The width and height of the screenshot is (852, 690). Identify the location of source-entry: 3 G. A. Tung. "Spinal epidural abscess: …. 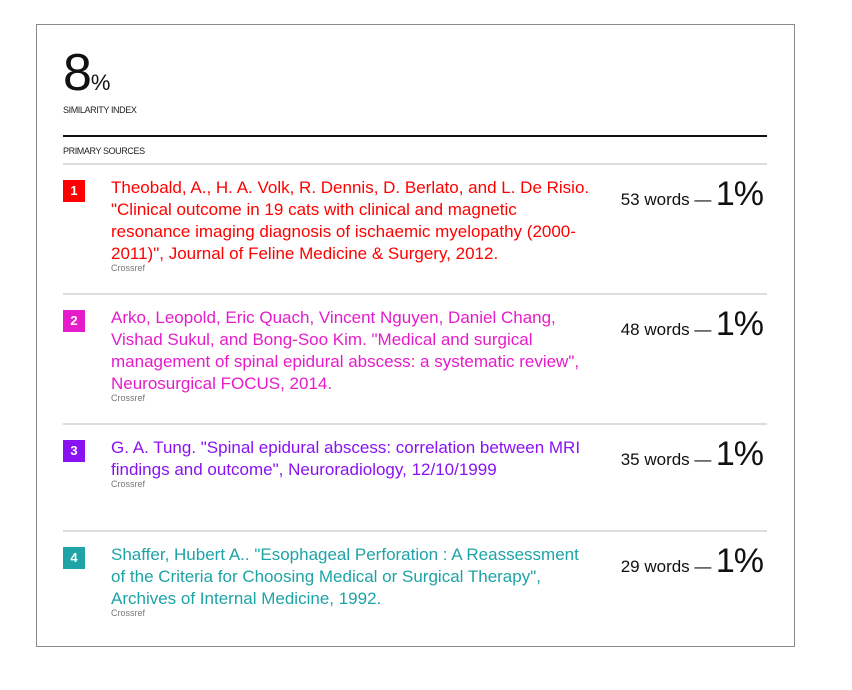
(415, 476).